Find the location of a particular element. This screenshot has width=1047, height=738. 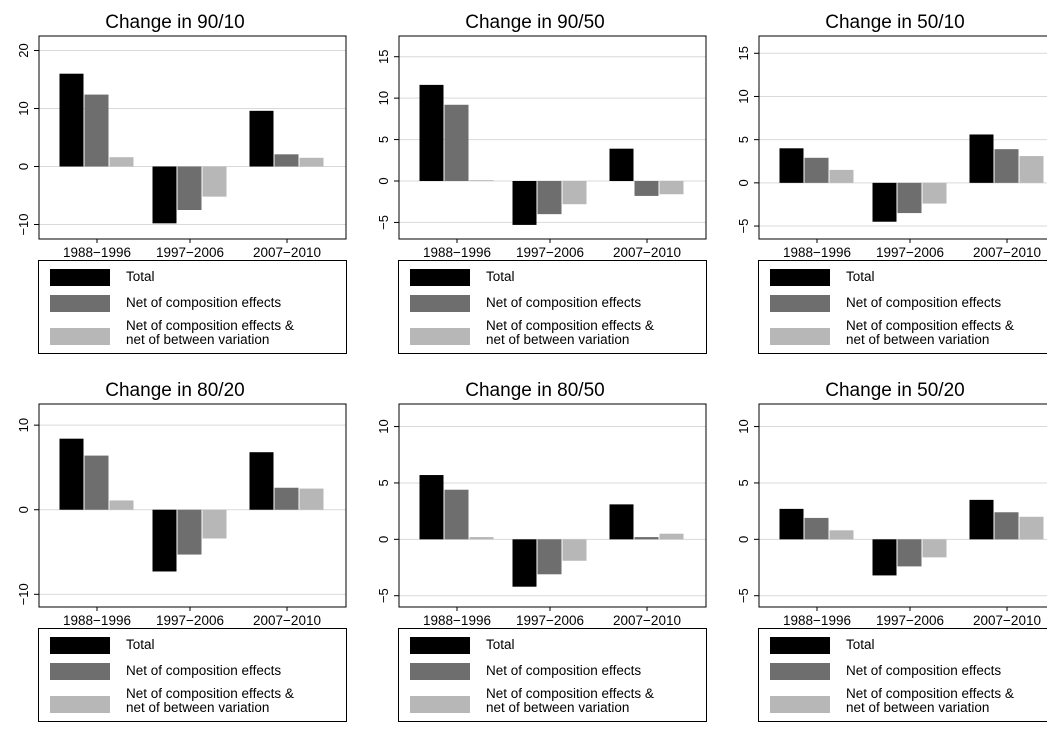

chart-title: Change in 90/50 is located at coordinates (535, 22).